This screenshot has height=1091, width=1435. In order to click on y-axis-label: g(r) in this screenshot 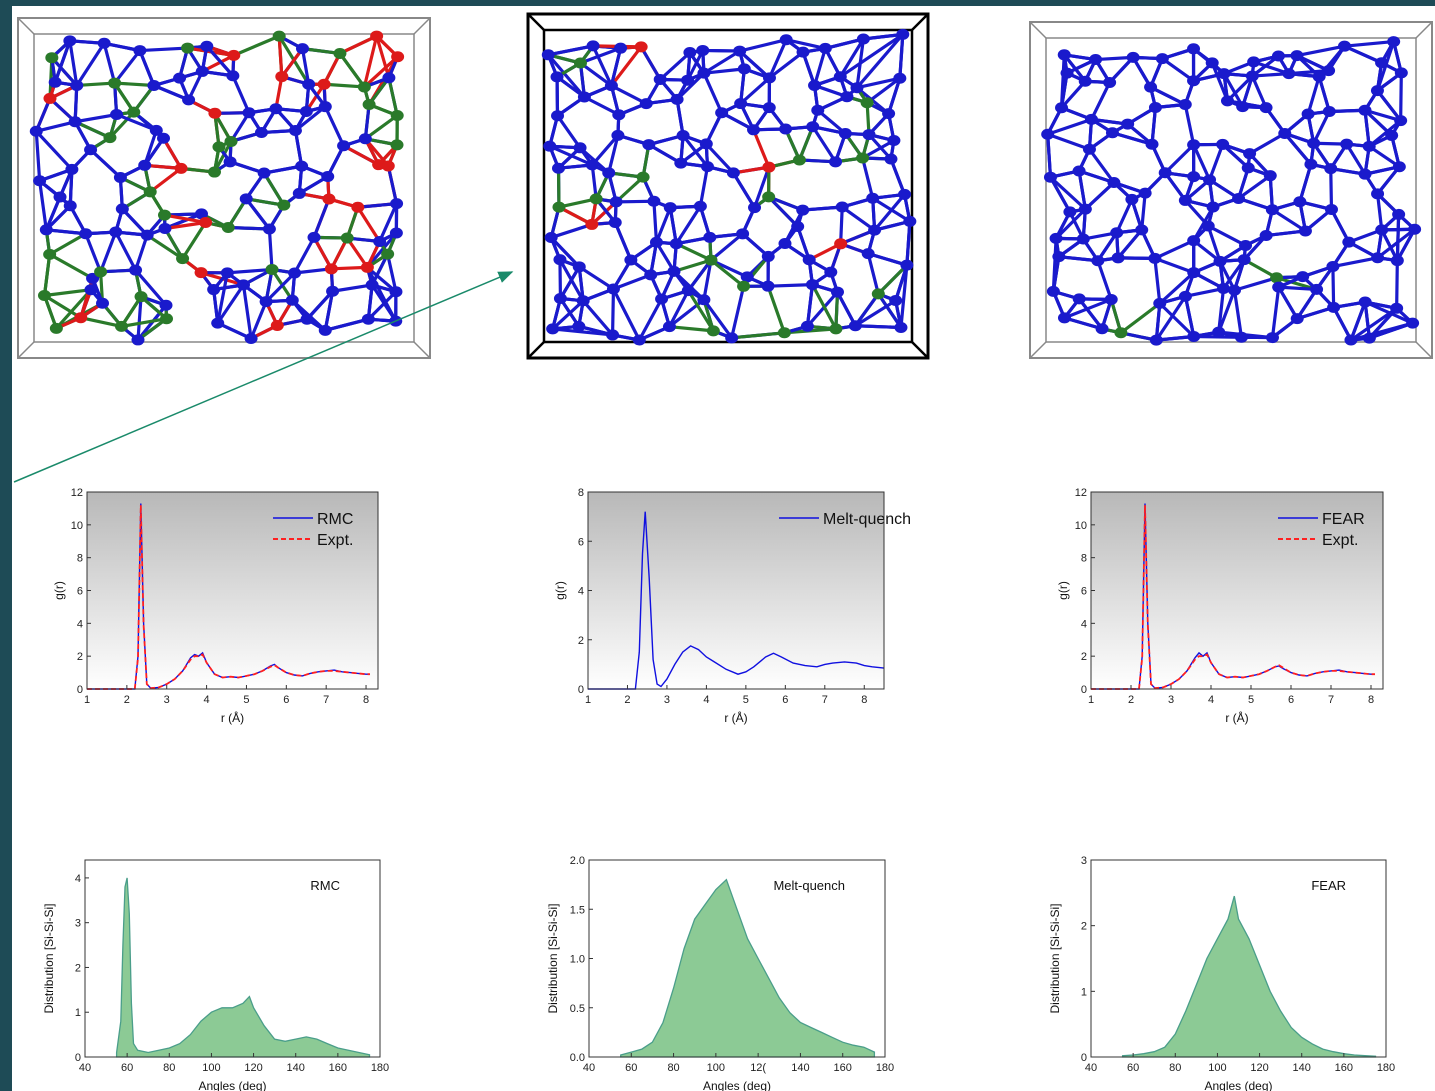, I will do `click(59, 590)`.